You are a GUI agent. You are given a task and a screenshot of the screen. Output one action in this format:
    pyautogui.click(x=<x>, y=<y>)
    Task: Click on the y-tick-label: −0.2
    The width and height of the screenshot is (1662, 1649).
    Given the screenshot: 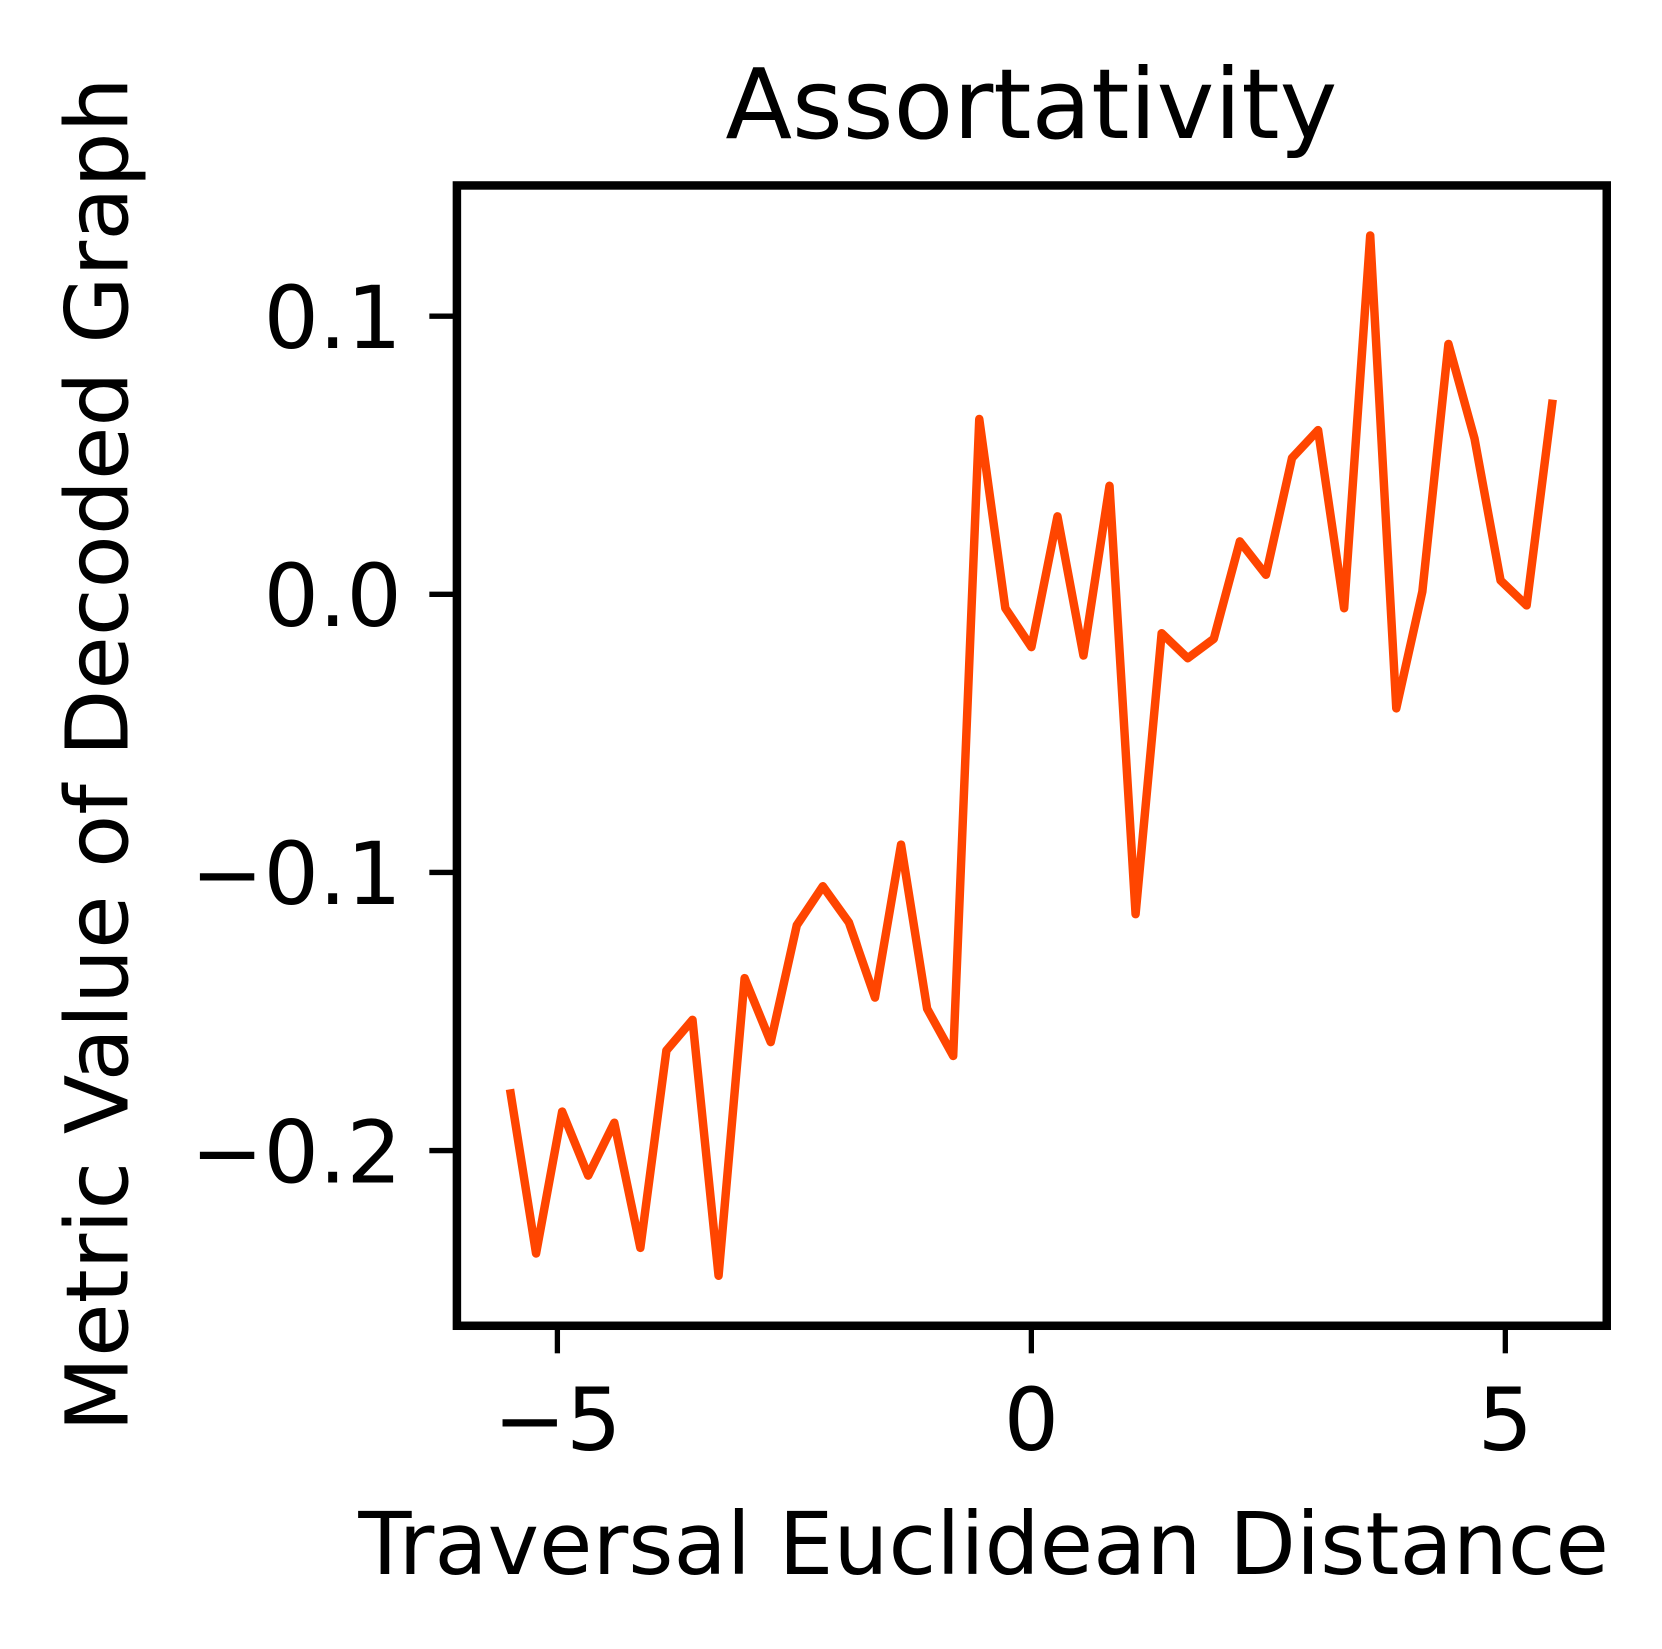 What is the action you would take?
    pyautogui.click(x=296, y=1152)
    